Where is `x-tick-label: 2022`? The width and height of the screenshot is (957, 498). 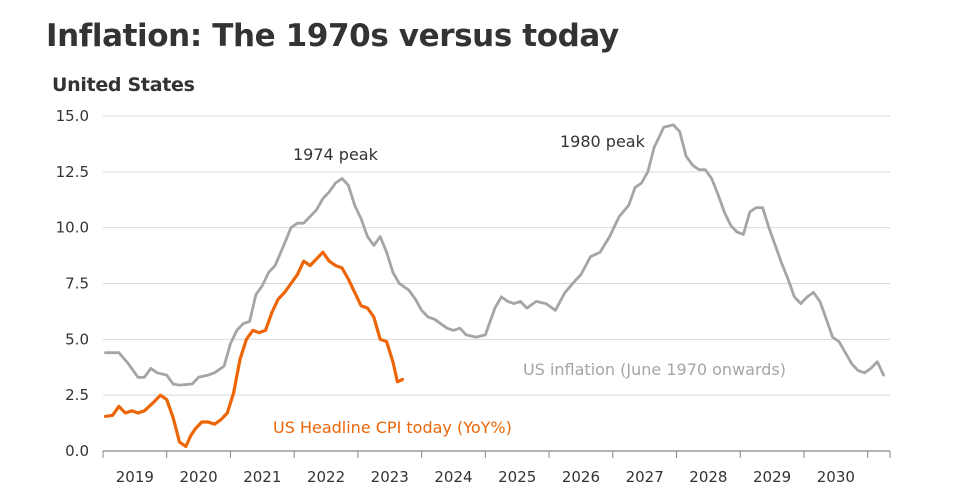 x-tick-label: 2022 is located at coordinates (326, 477).